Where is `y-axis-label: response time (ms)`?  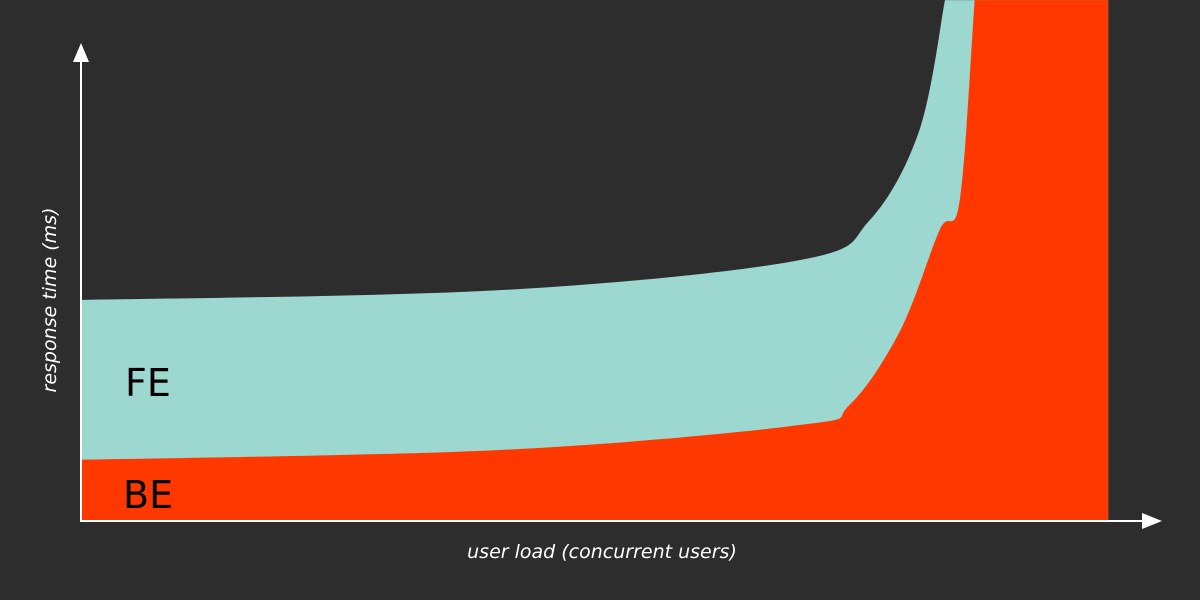 y-axis-label: response time (ms) is located at coordinates (50, 300).